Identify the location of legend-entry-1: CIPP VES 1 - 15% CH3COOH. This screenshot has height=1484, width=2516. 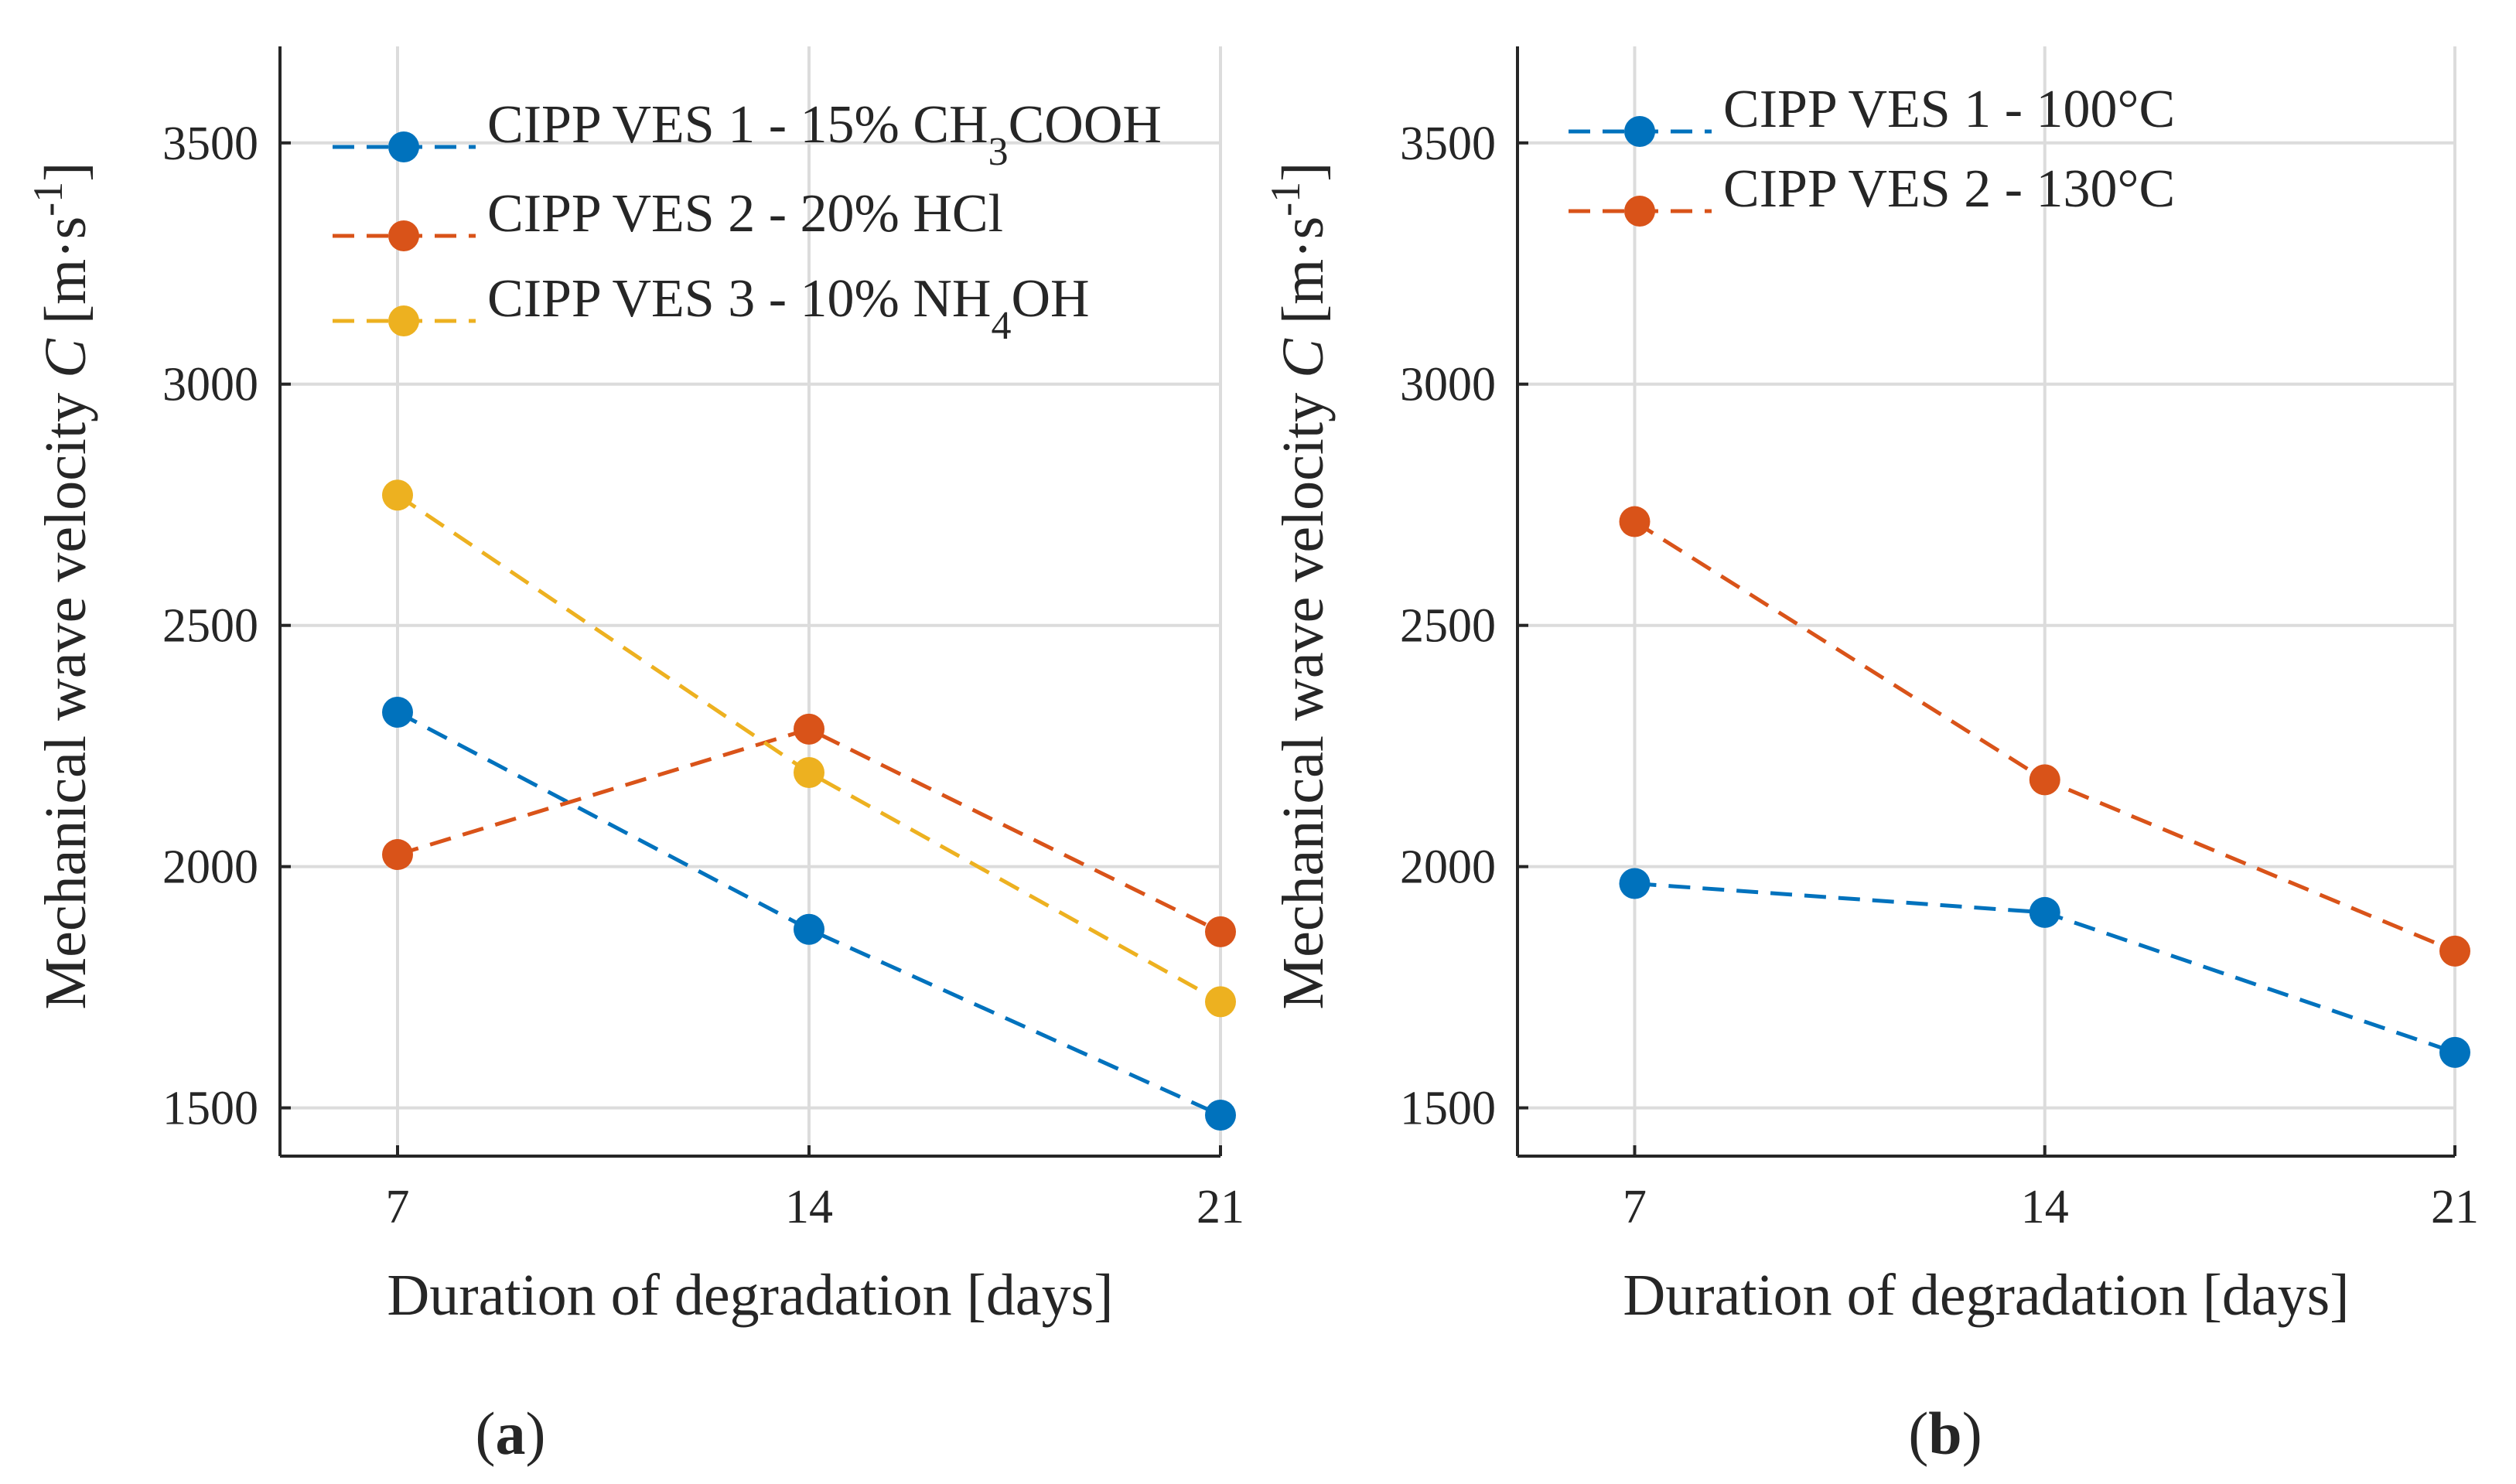
(824, 134).